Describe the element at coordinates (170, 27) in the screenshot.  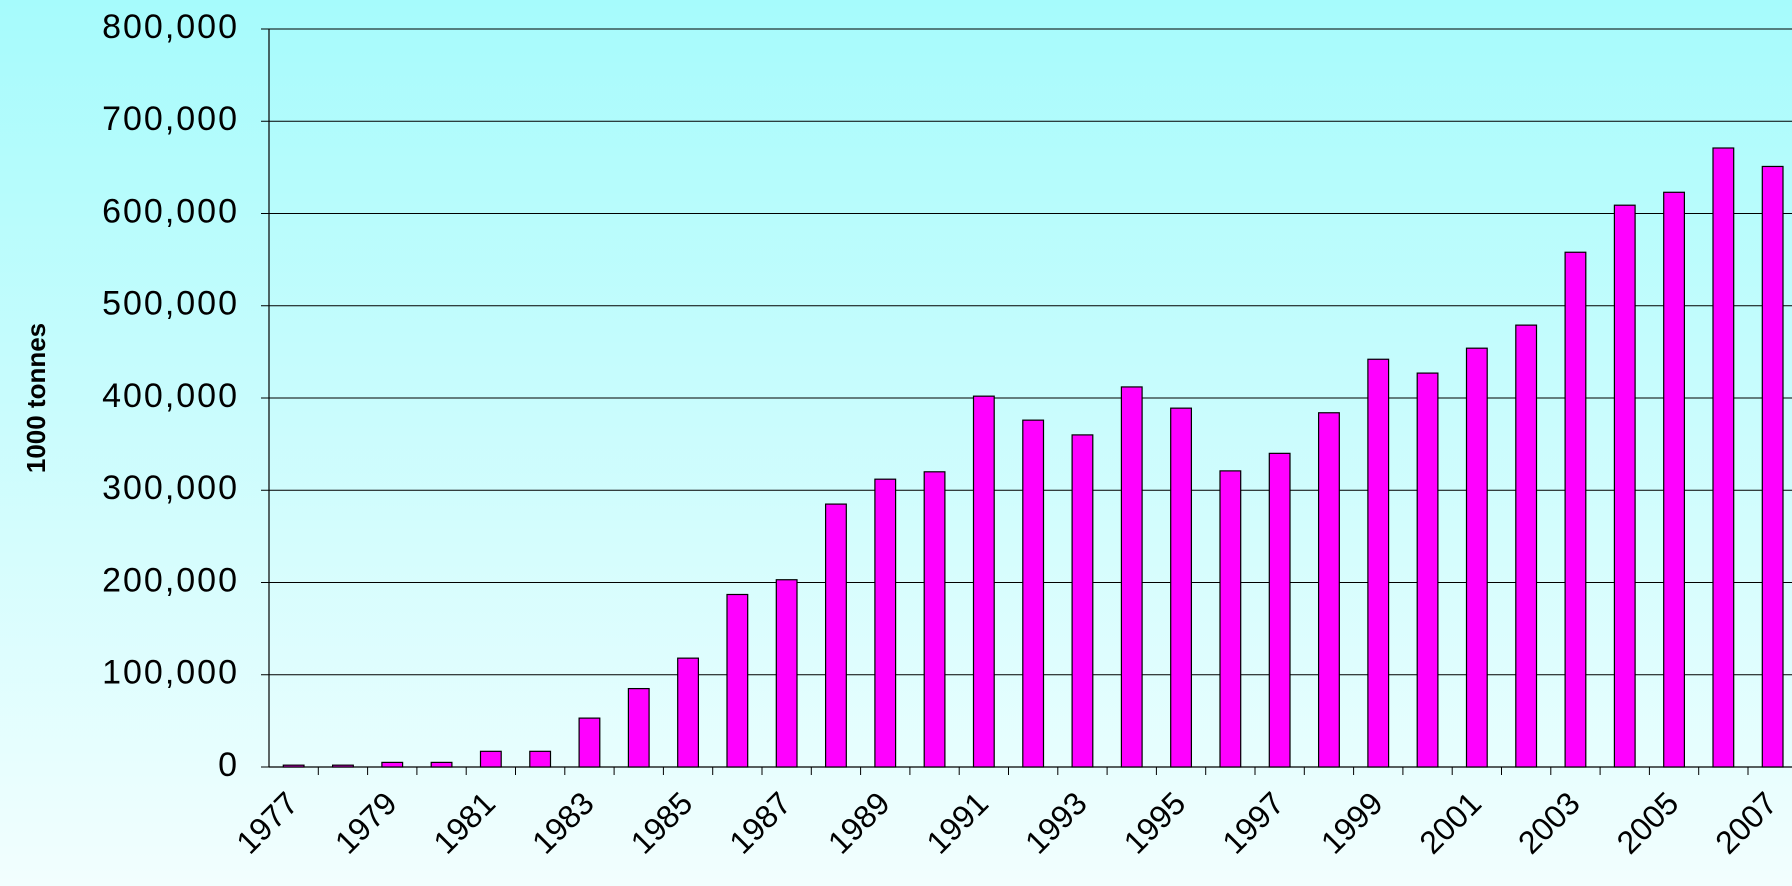
I see `y-tick-label: 800,000` at that location.